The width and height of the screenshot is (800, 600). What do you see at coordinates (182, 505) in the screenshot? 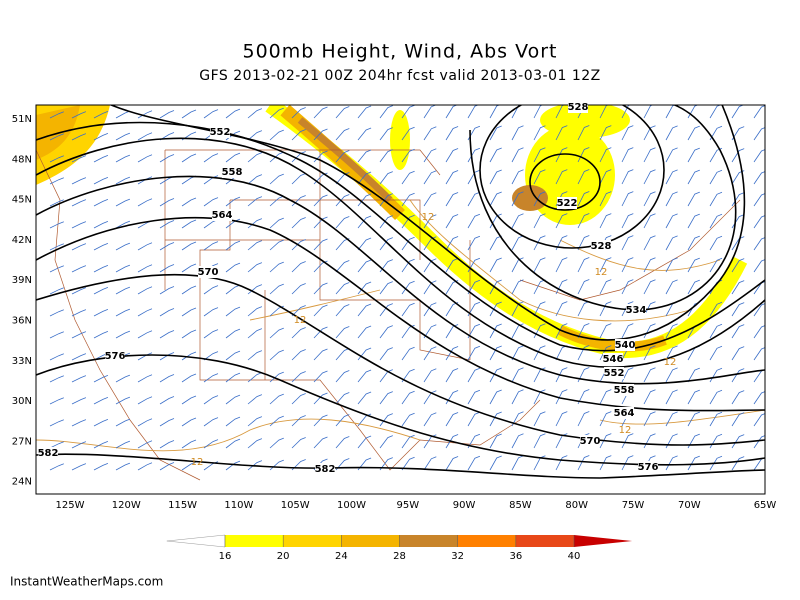
I see `longitude-label: 115W` at bounding box center [182, 505].